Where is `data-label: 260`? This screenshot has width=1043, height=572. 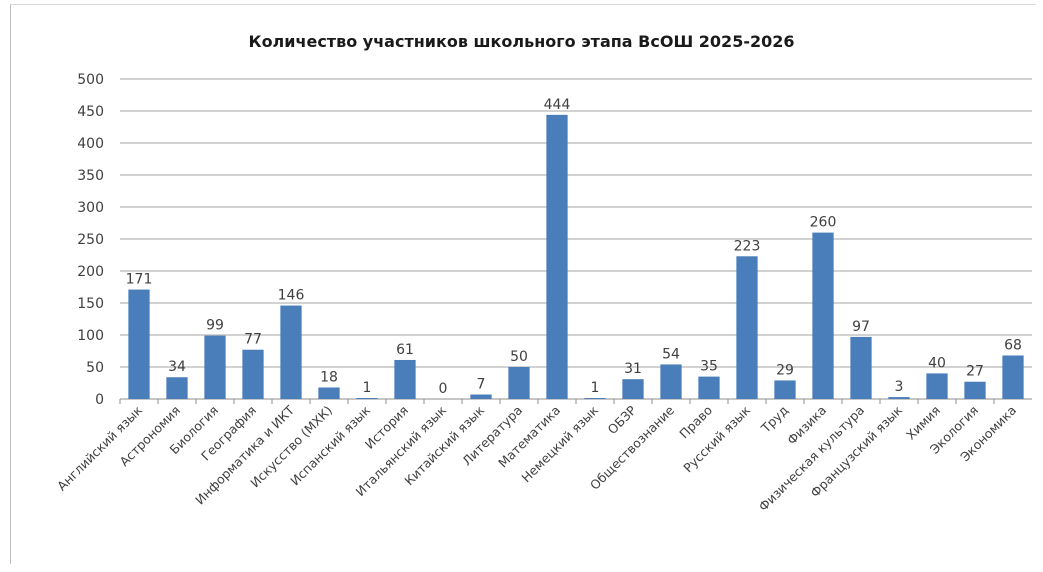
data-label: 260 is located at coordinates (823, 223).